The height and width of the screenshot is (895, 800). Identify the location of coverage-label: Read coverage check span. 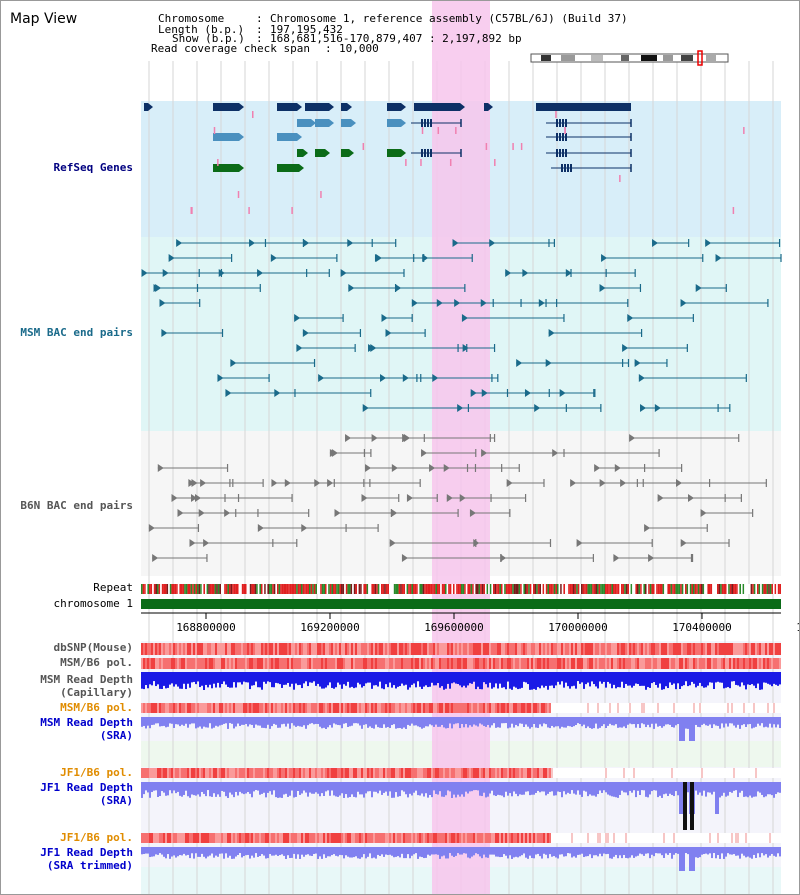
(230, 48).